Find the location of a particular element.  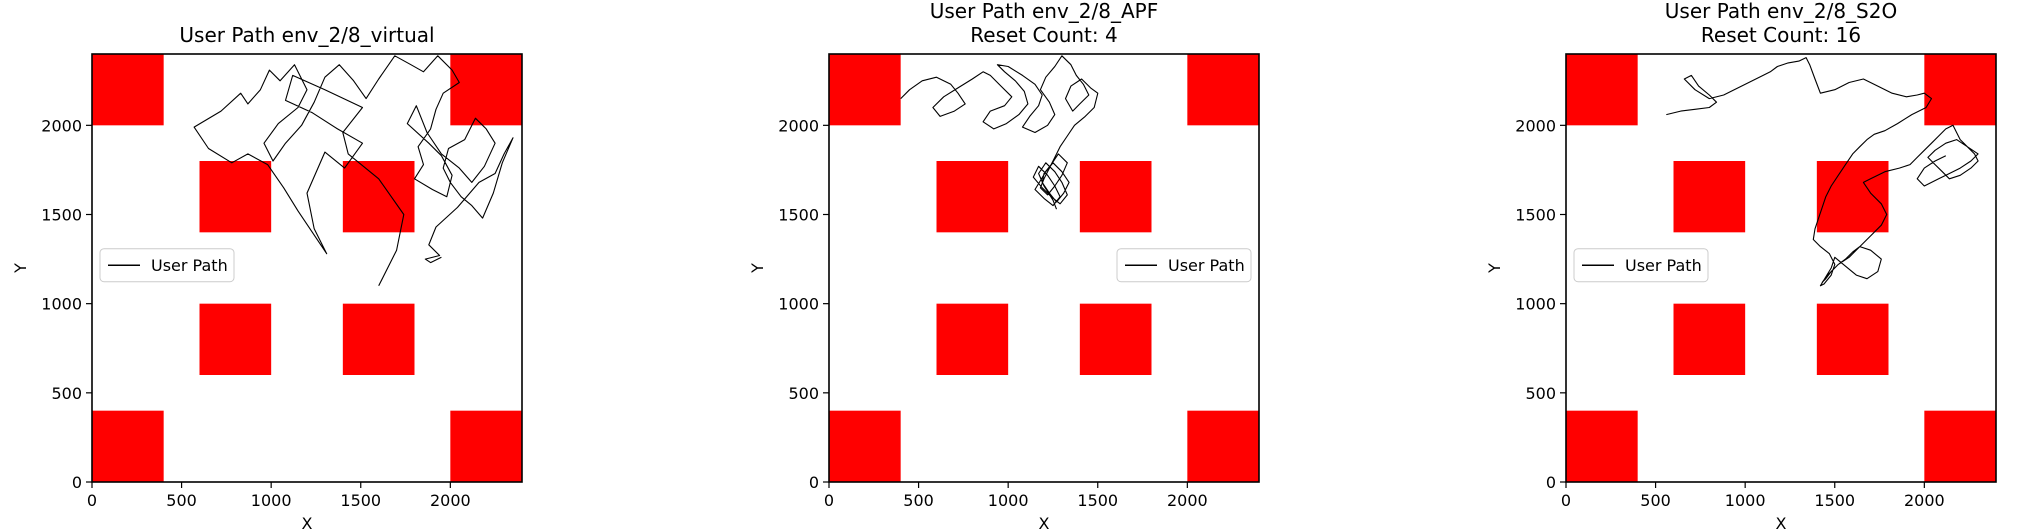

chart-title: User Path env_2/8_virtual is located at coordinates (306, 35).